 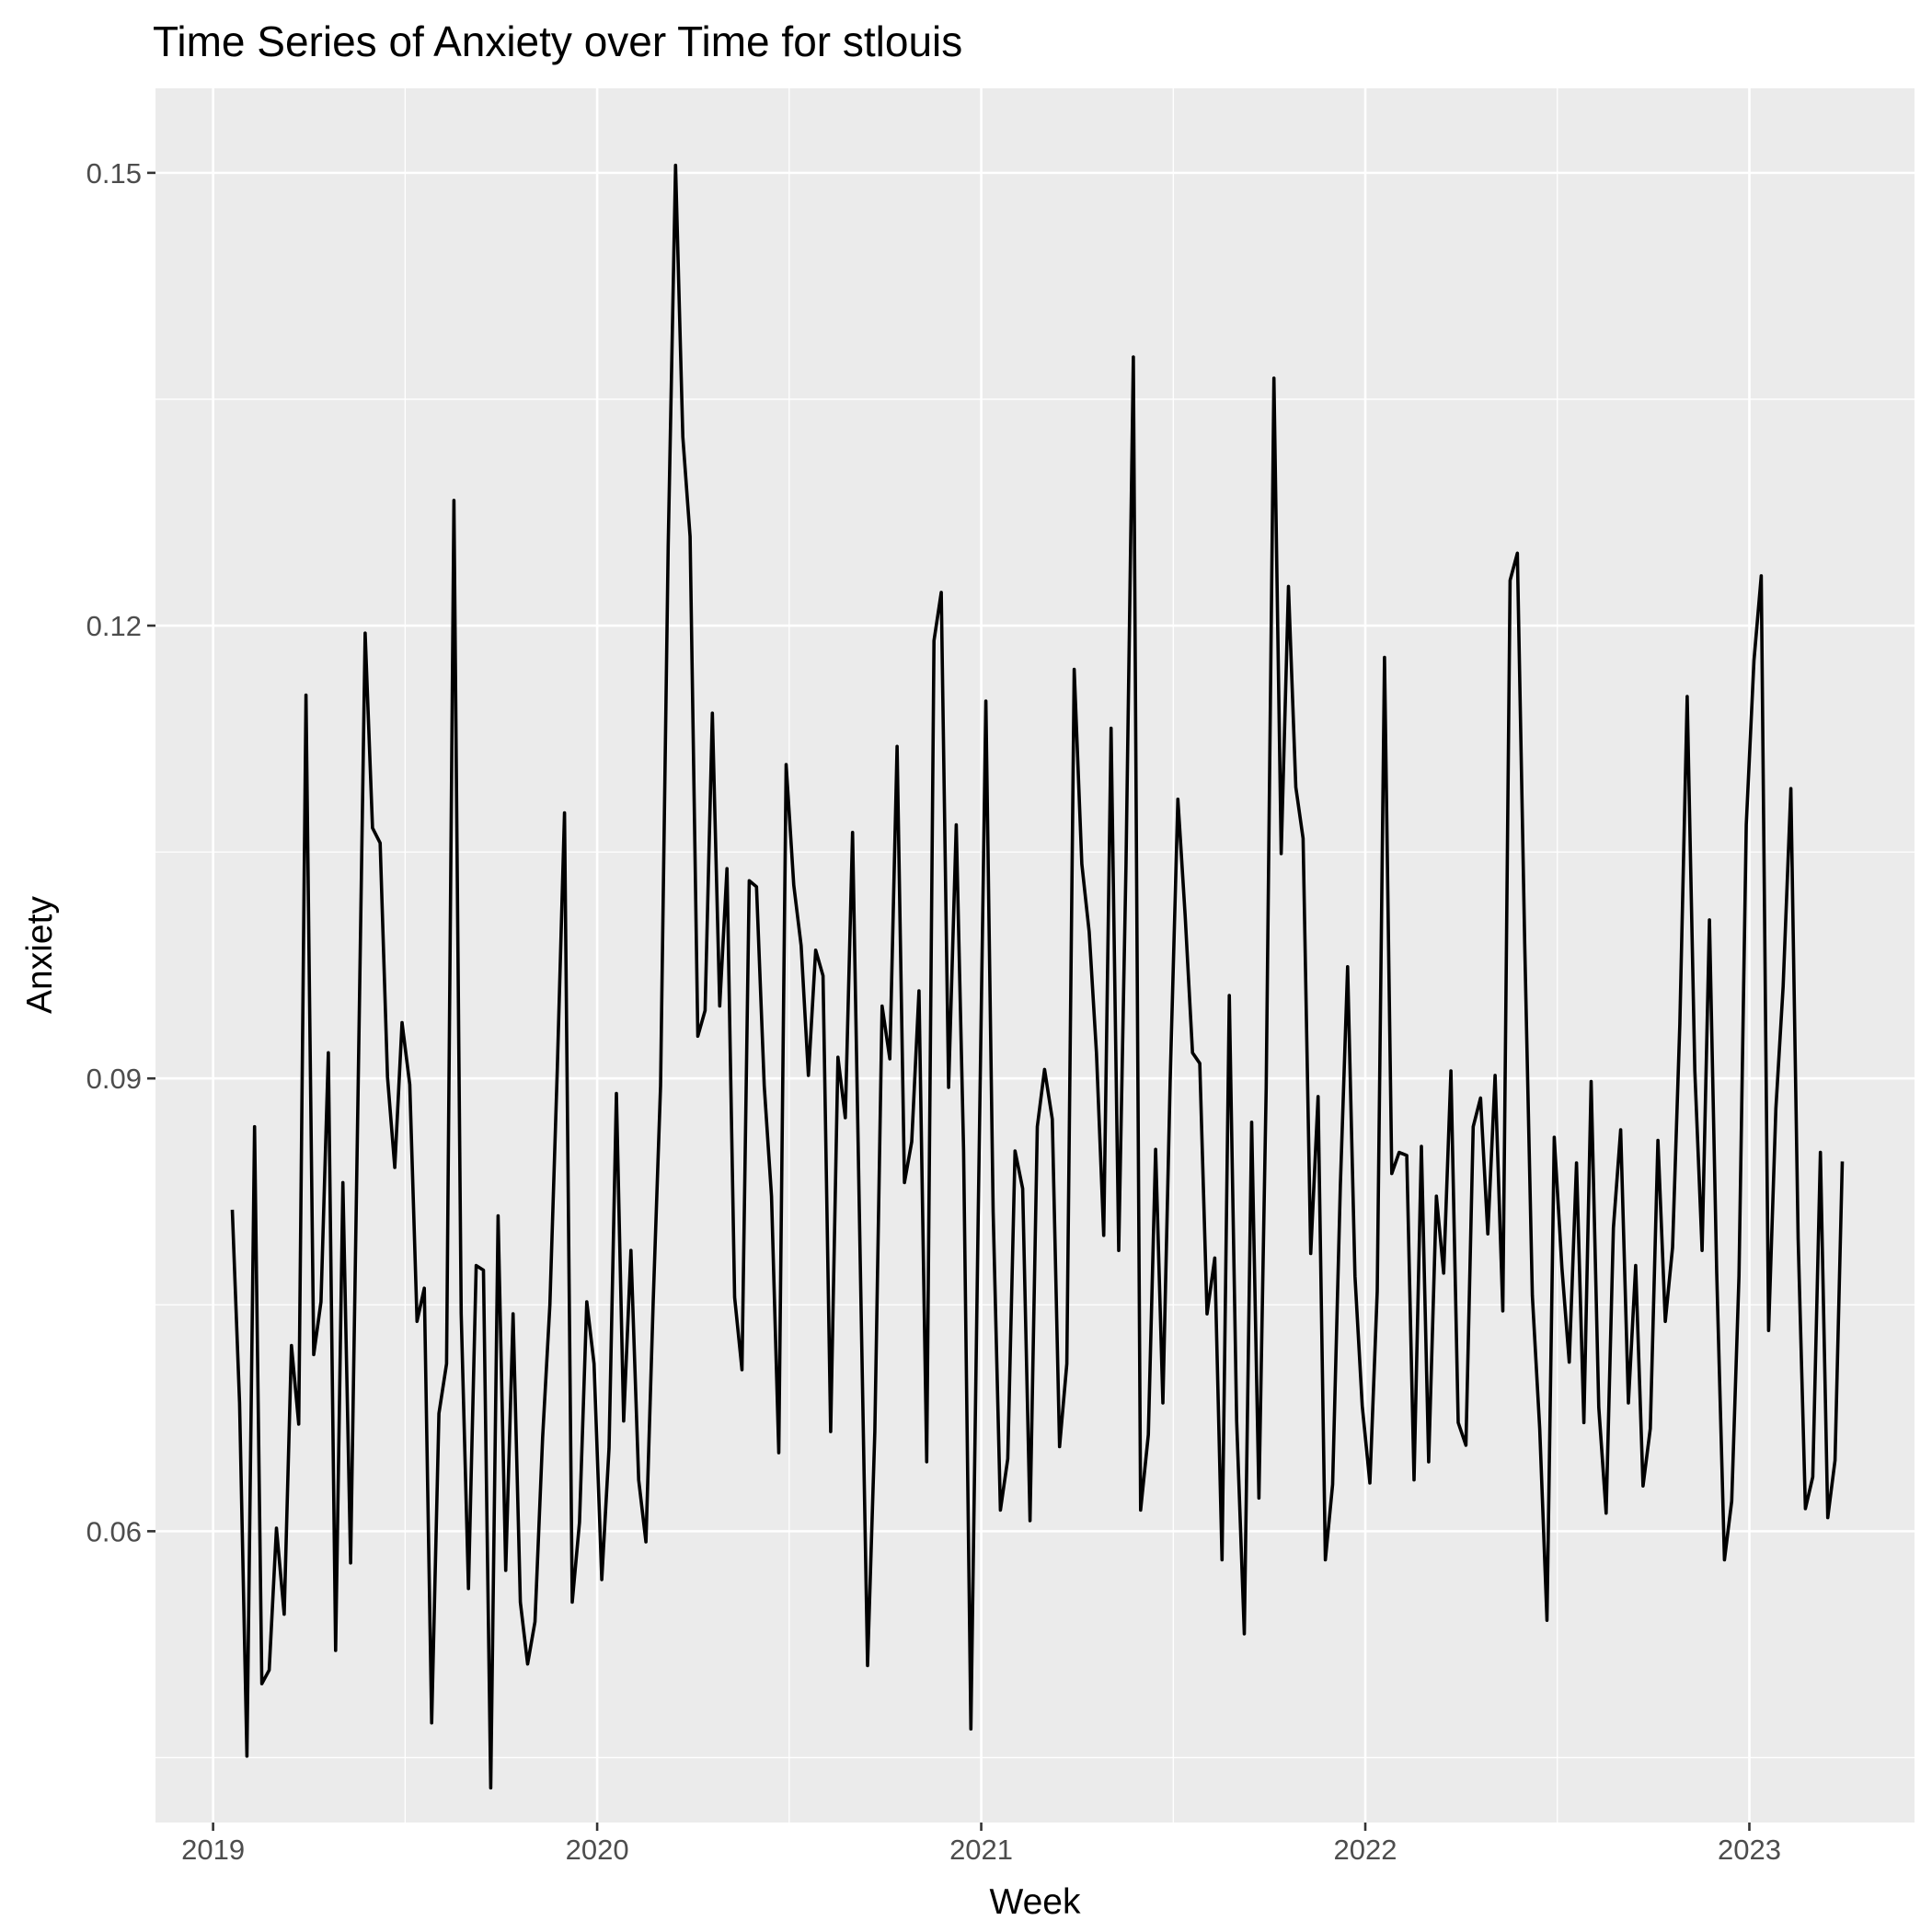 I want to click on y-axis: 0.06 0.09 0.12 0.15, so click(x=114, y=852).